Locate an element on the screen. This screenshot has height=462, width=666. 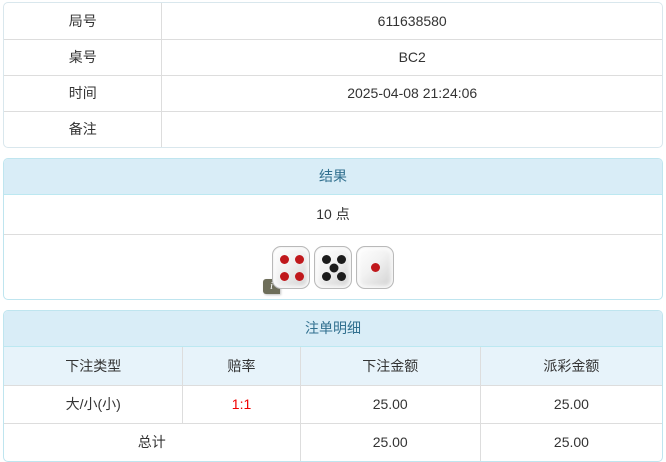
time-label: 时间 is located at coordinates (83, 93).